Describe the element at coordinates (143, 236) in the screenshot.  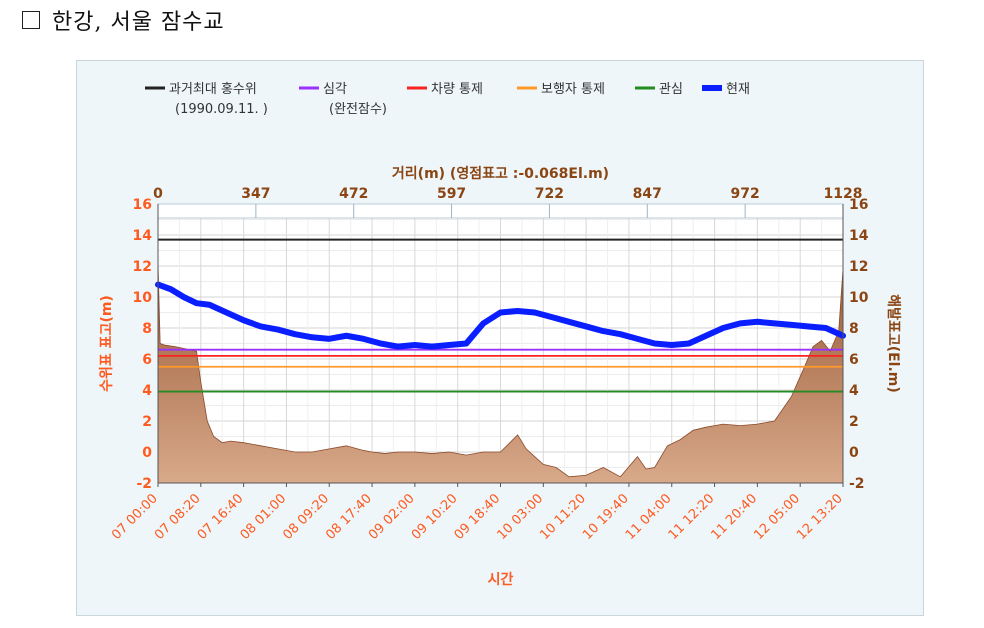
I see `y-tick-label-left: 14` at that location.